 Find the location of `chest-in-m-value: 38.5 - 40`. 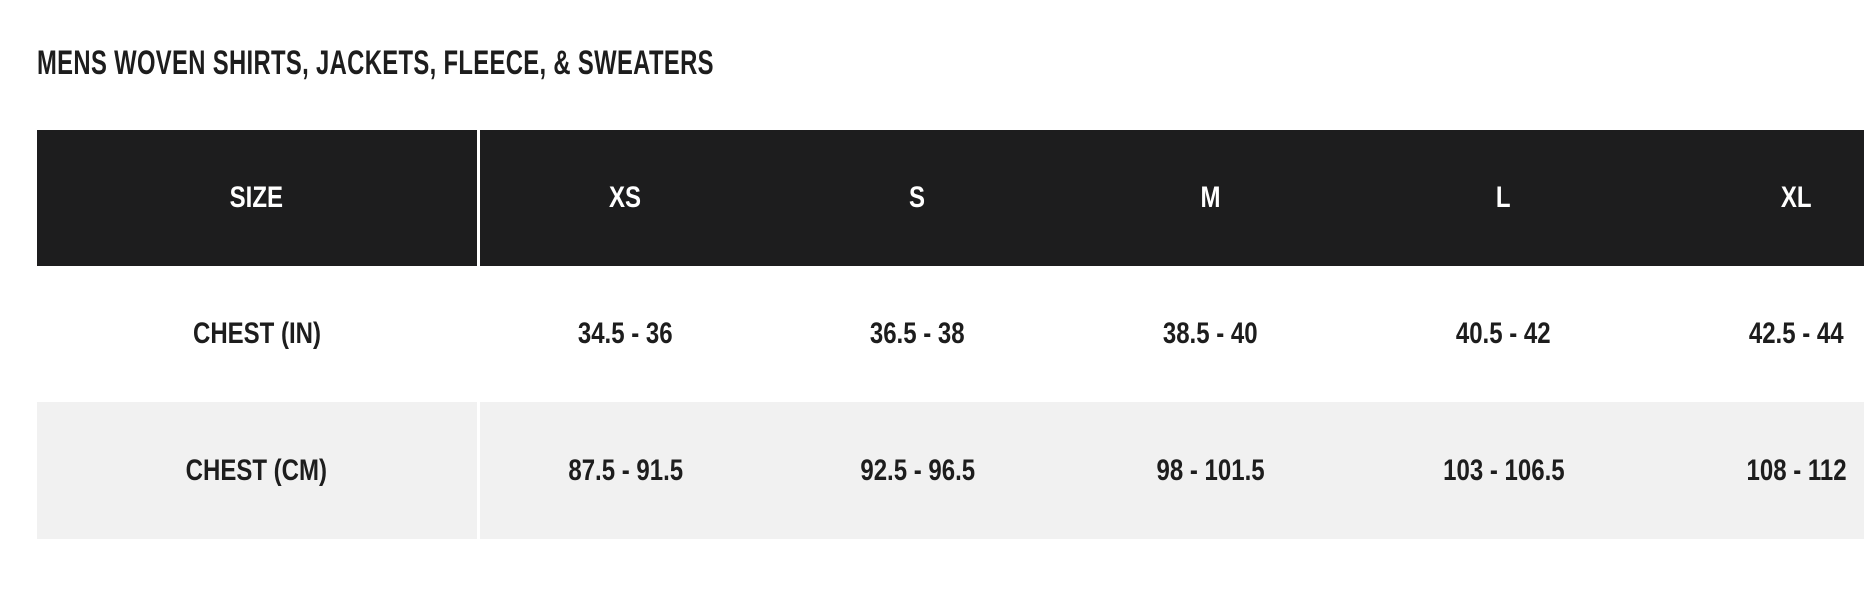

chest-in-m-value: 38.5 - 40 is located at coordinates (1210, 333).